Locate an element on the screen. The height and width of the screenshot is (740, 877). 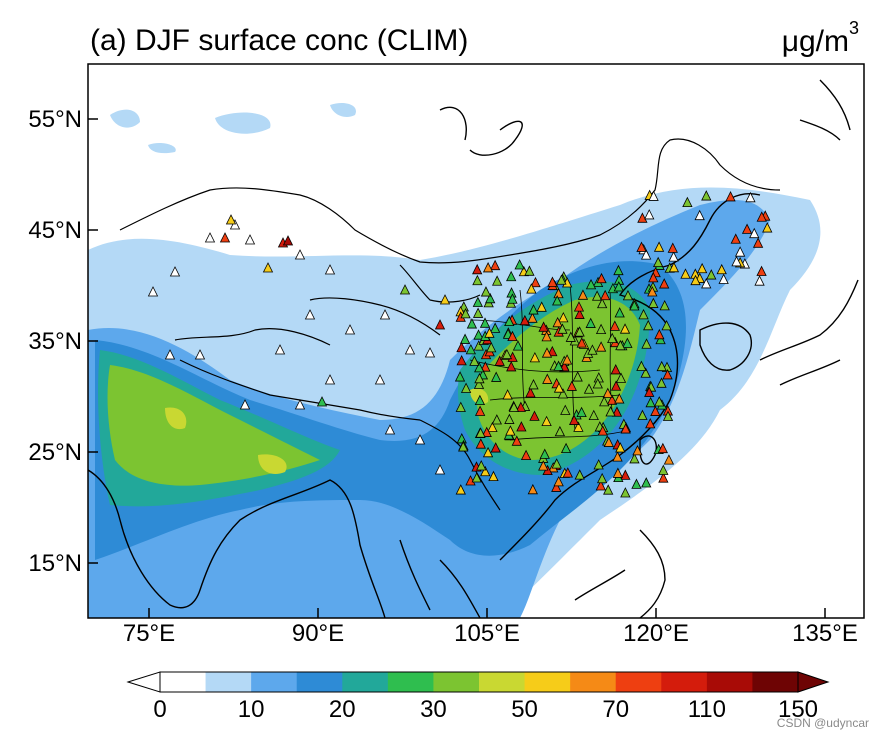
lat-label-55: 55°N is located at coordinates (55, 119).